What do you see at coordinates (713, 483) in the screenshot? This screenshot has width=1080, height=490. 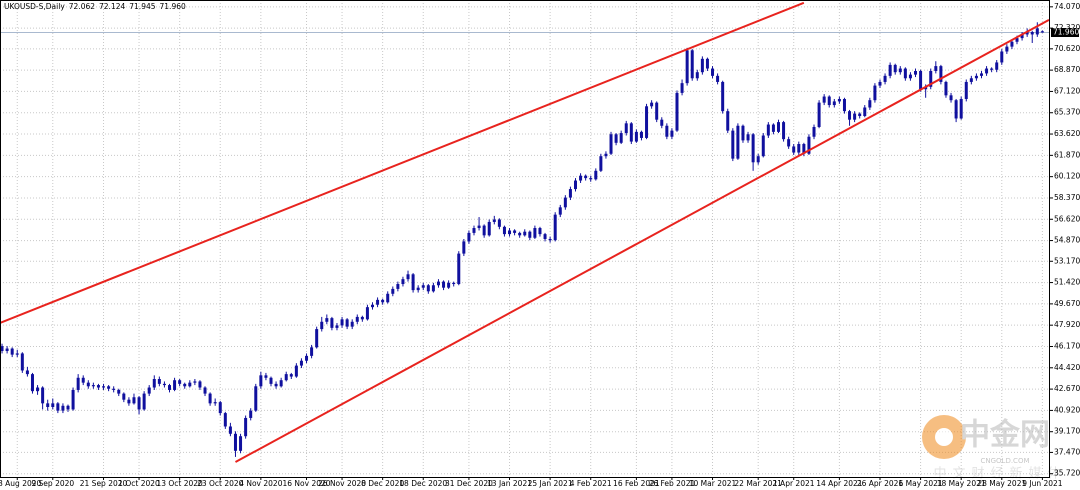 I see `x-tick-label: 10 Mar 2021` at bounding box center [713, 483].